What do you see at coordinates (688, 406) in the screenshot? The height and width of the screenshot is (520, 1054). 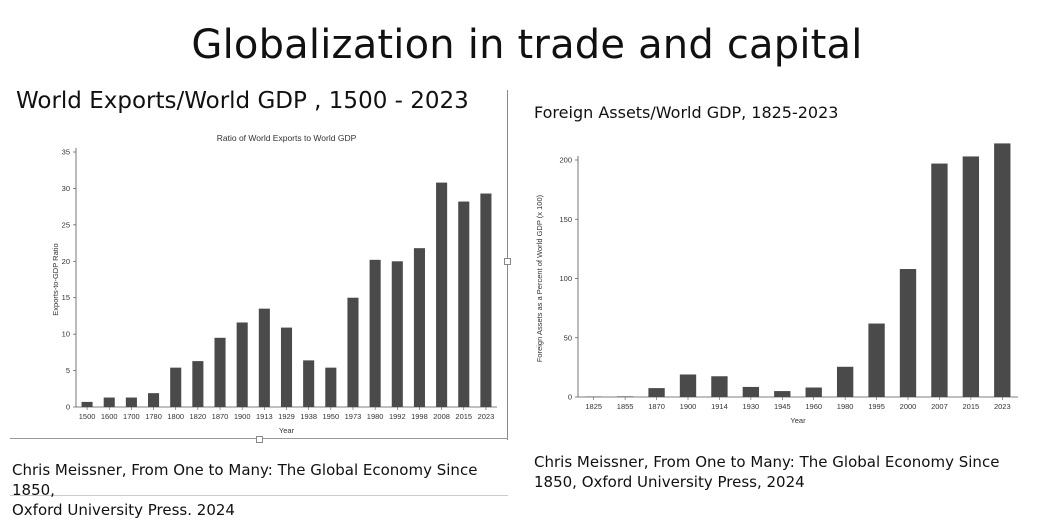 I see `assets-chart-x-tick-label: 1900` at bounding box center [688, 406].